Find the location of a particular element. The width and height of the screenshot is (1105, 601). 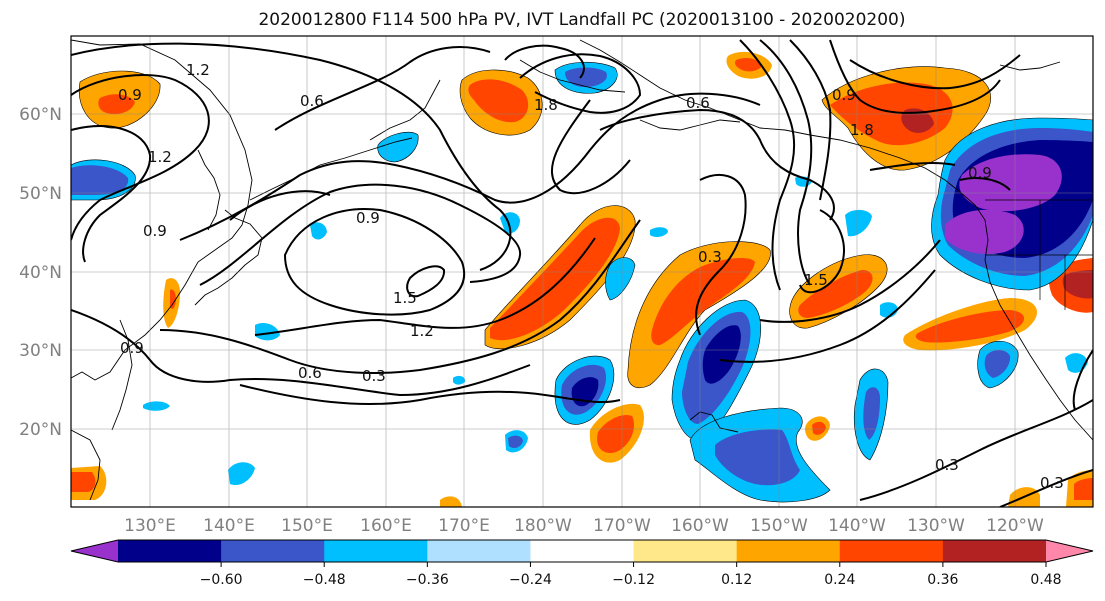

colorbar-tick-label: 0.36 is located at coordinates (942, 580).